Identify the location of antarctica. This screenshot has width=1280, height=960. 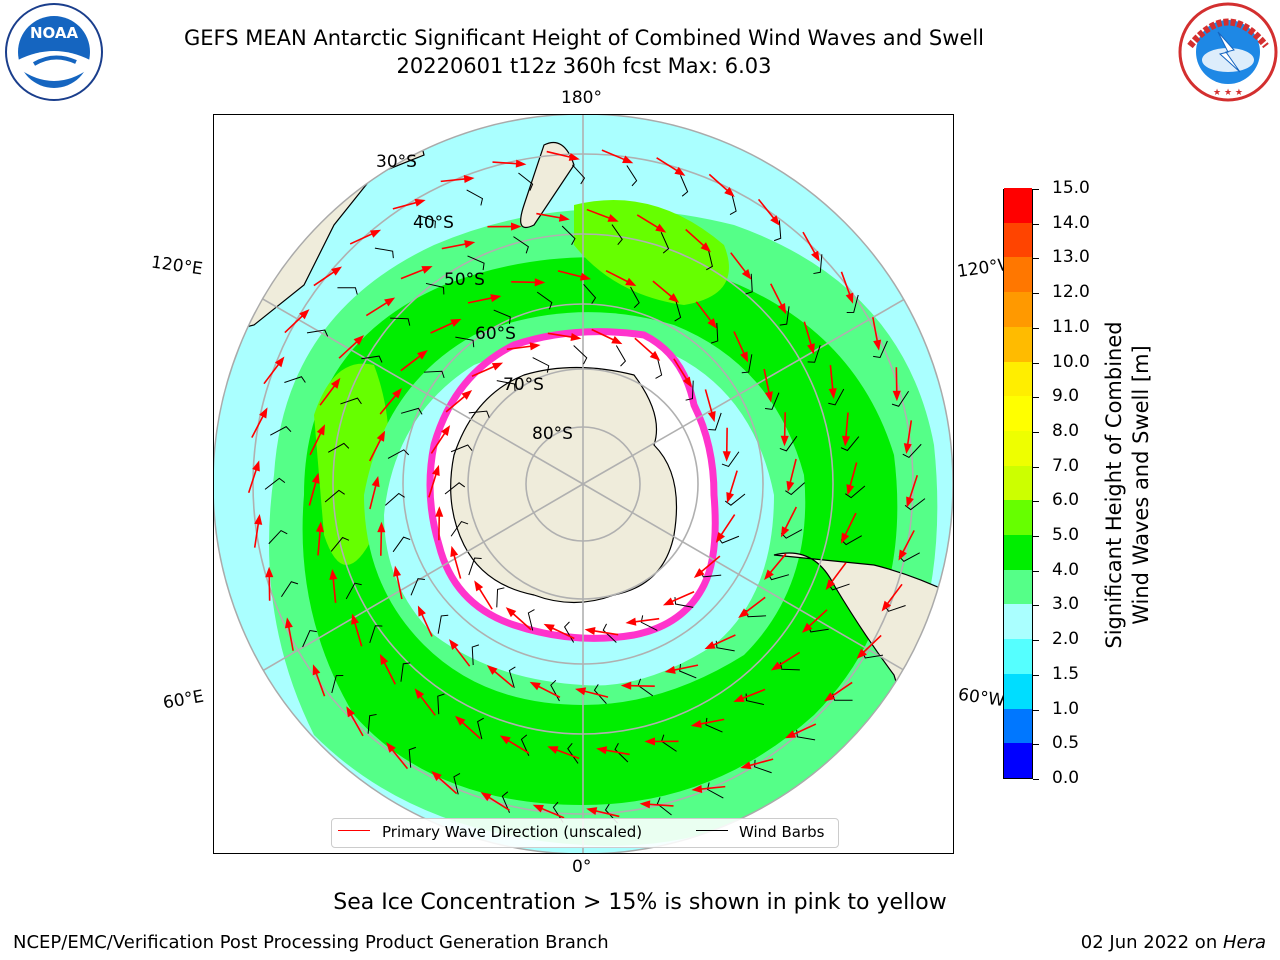
(563, 485).